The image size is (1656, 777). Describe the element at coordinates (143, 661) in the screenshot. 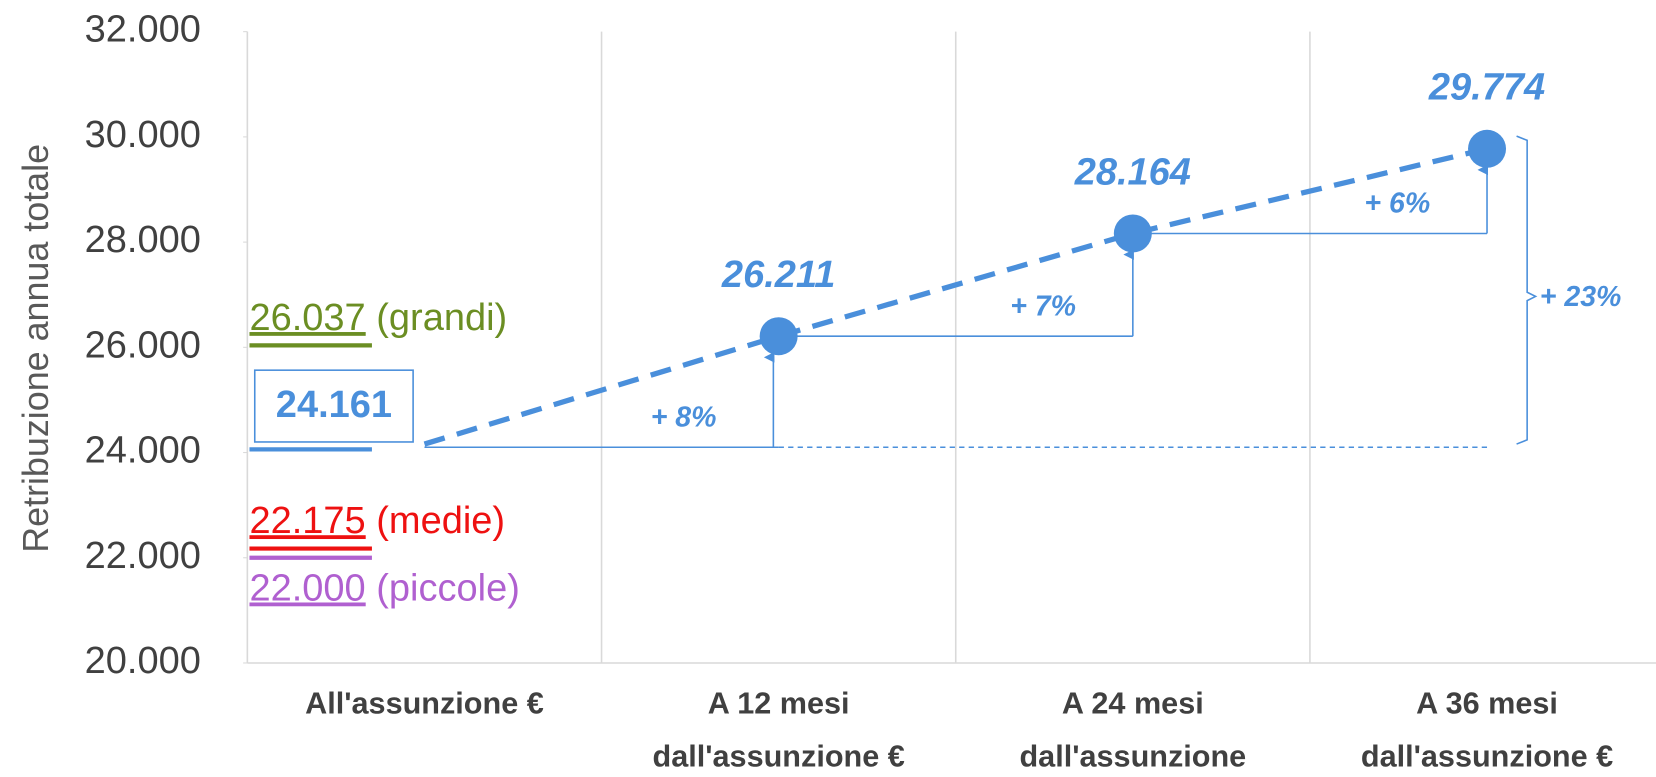

I see `y-tick-label: 20.000` at that location.